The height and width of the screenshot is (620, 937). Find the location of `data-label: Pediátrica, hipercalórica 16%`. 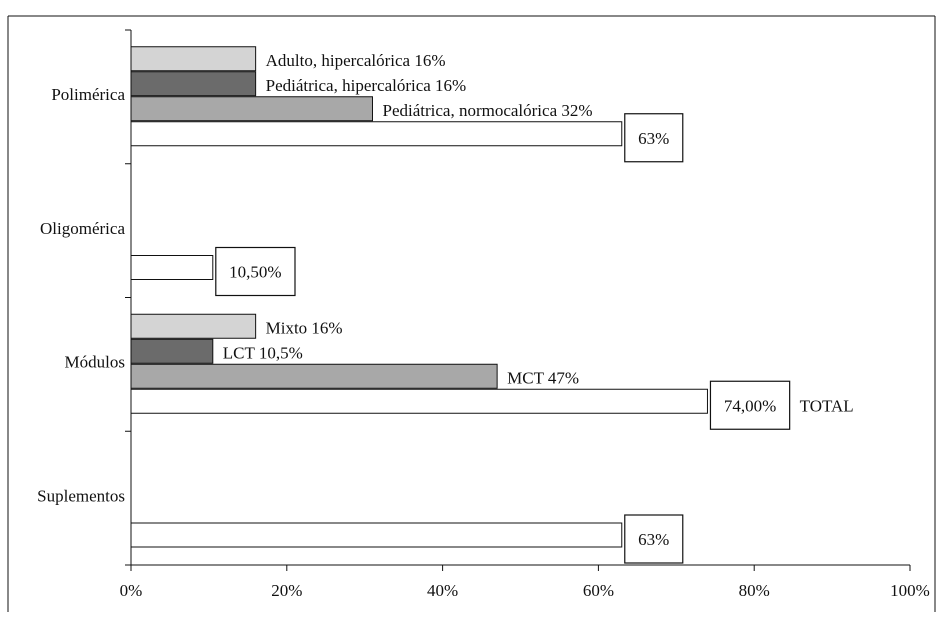

data-label: Pediátrica, hipercalórica 16% is located at coordinates (366, 85).